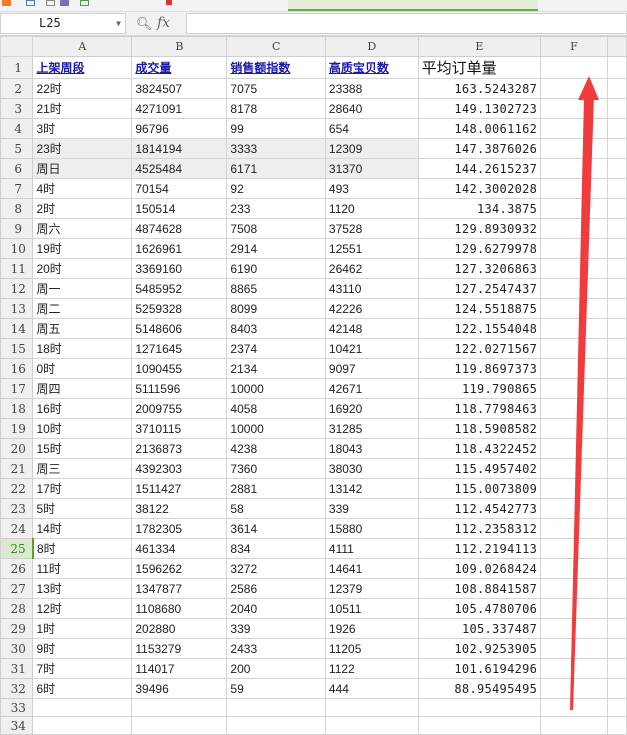 This screenshot has width=627, height=735. Describe the element at coordinates (276, 668) in the screenshot. I see `cell: 200` at that location.